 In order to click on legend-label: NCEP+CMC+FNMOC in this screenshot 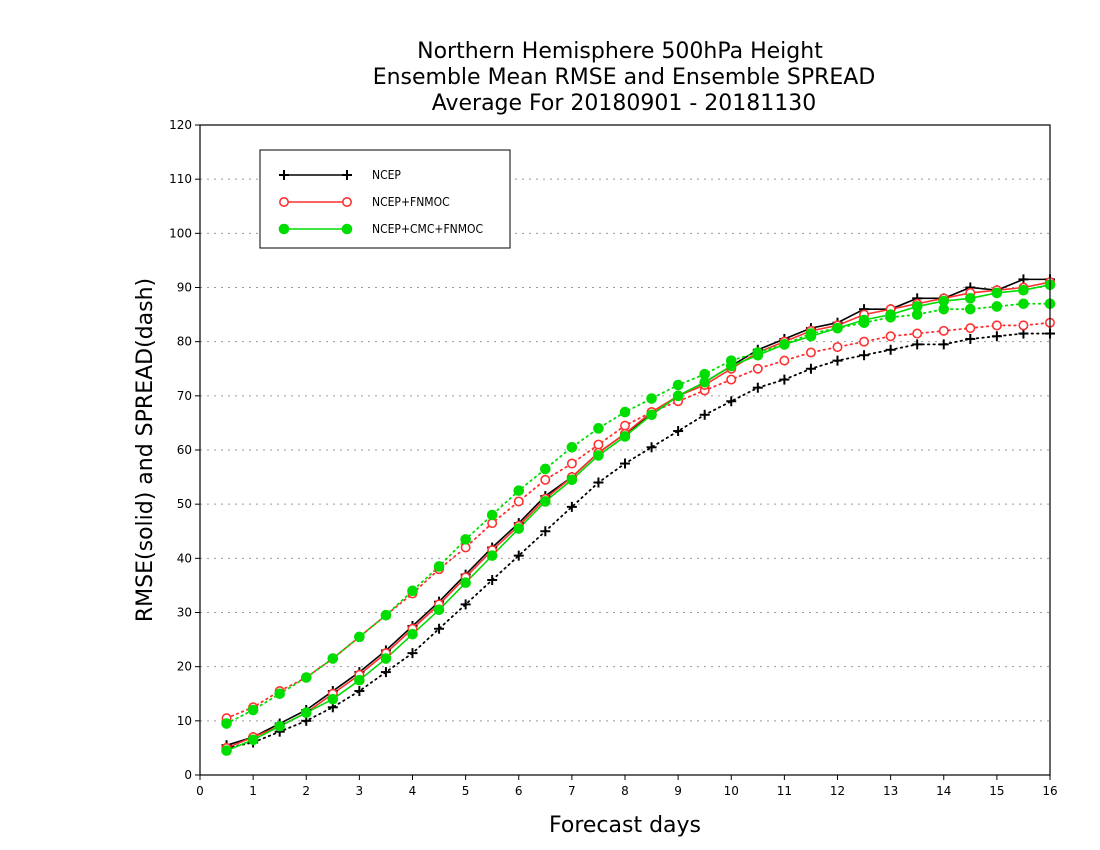, I will do `click(427, 229)`.